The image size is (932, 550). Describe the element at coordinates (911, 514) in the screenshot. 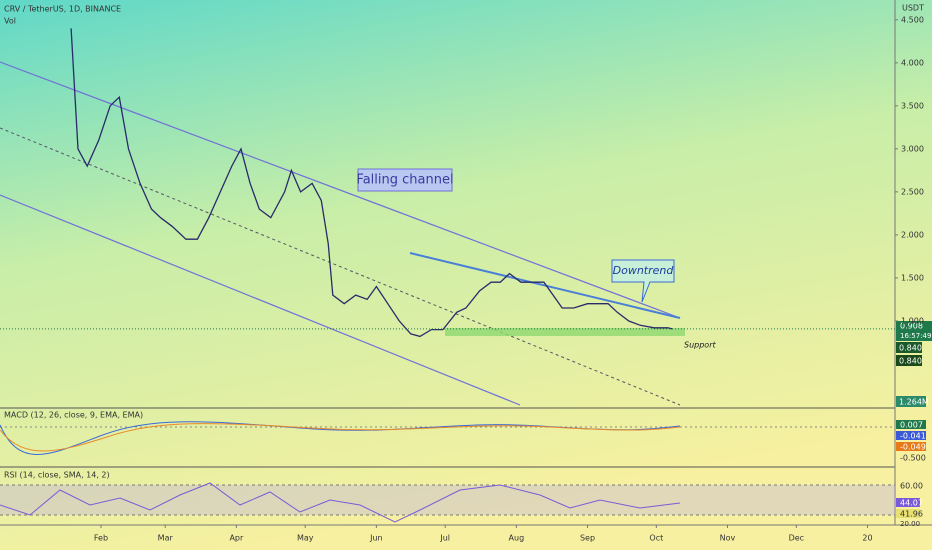

I see `rsi-value: 41.96` at that location.